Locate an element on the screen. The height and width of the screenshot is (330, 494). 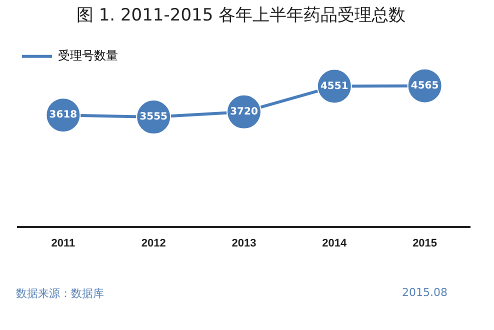
x-tick-label: 2012 is located at coordinates (153, 243).